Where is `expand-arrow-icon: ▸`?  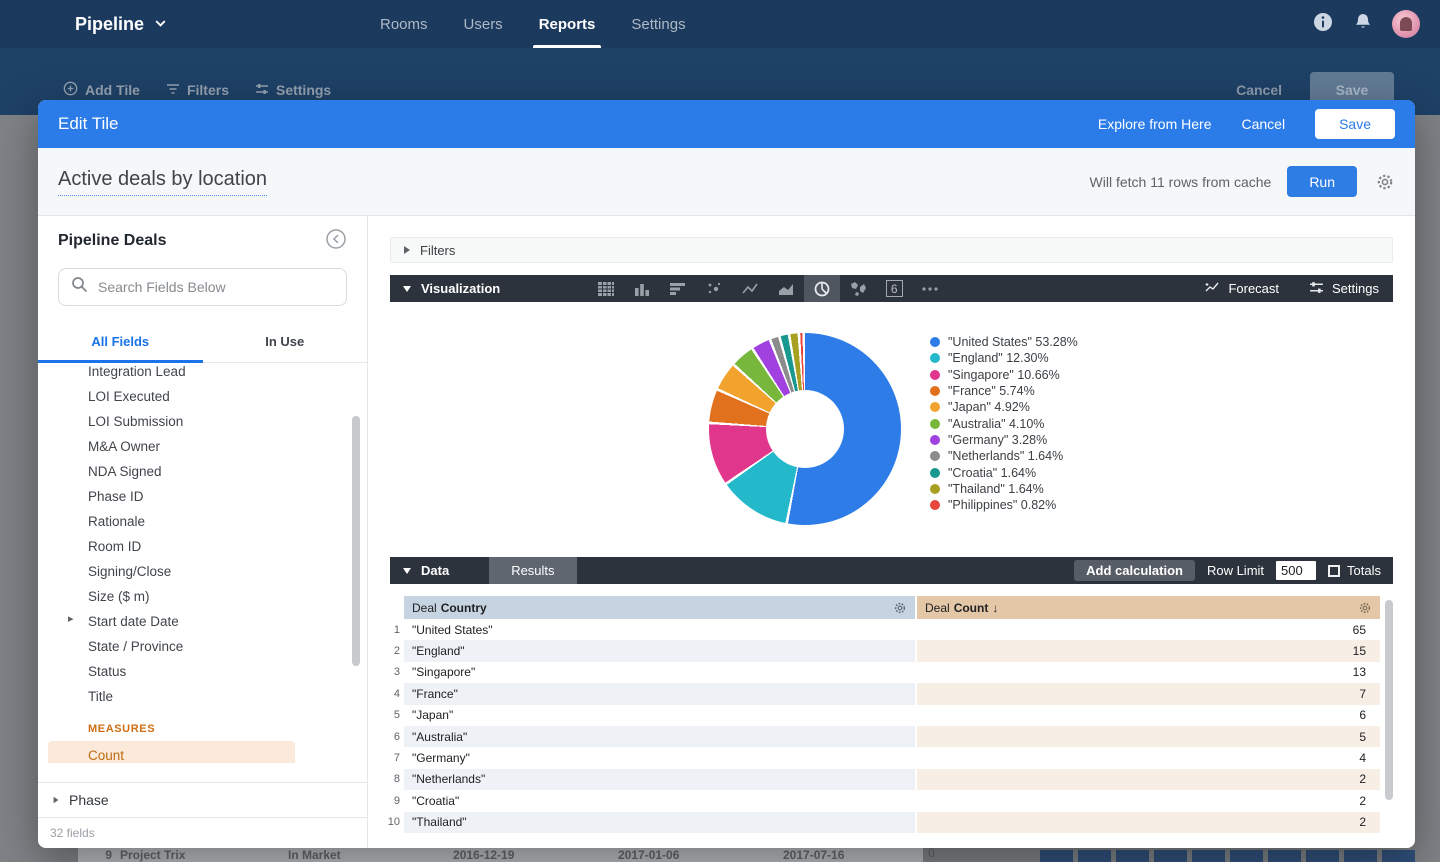 expand-arrow-icon: ▸ is located at coordinates (71, 619).